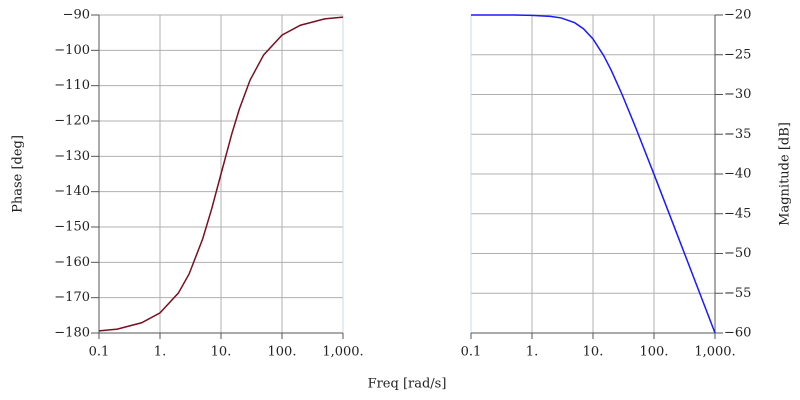  Describe the element at coordinates (785, 174) in the screenshot. I see `y2-axis-label: Magnitude [dB]` at that location.